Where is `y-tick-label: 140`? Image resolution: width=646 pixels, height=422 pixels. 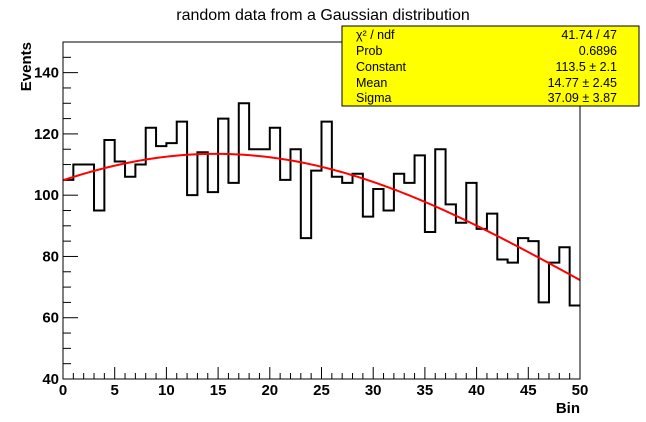 y-tick-label: 140 is located at coordinates (46, 73).